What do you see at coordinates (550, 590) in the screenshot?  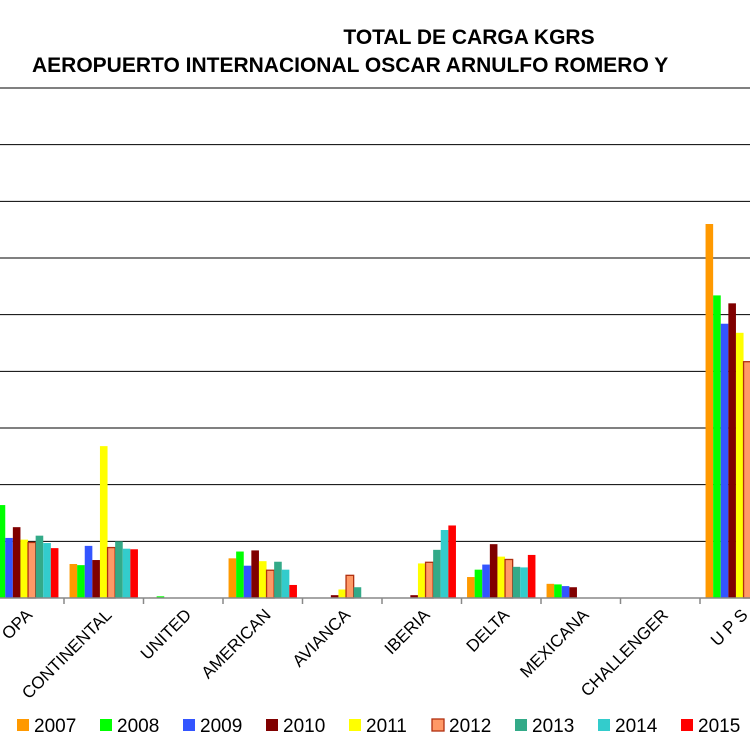 I see `bar-mexicana-2007` at bounding box center [550, 590].